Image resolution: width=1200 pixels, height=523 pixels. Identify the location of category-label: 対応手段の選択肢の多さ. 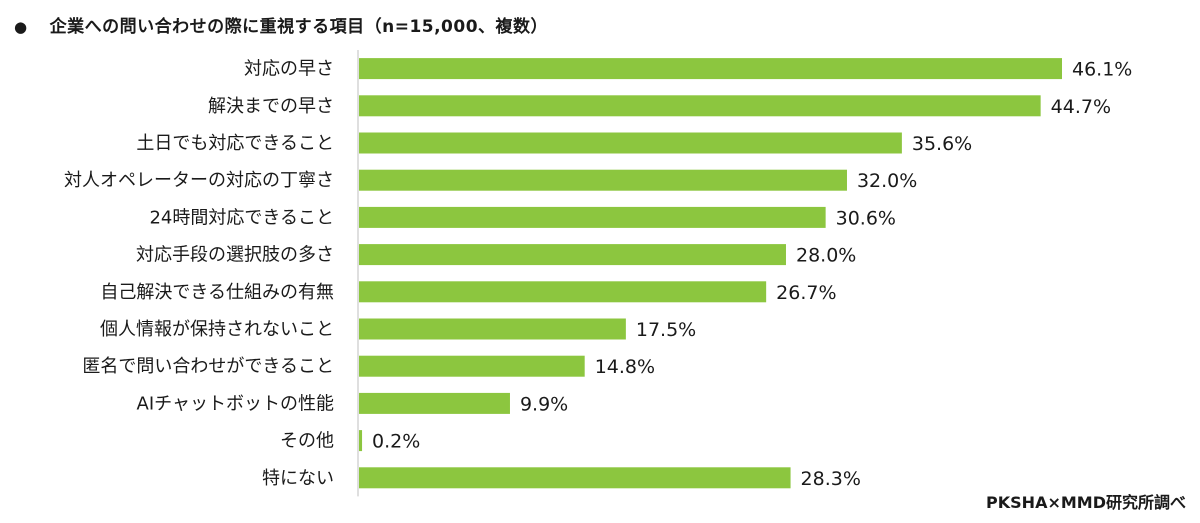
(235, 255).